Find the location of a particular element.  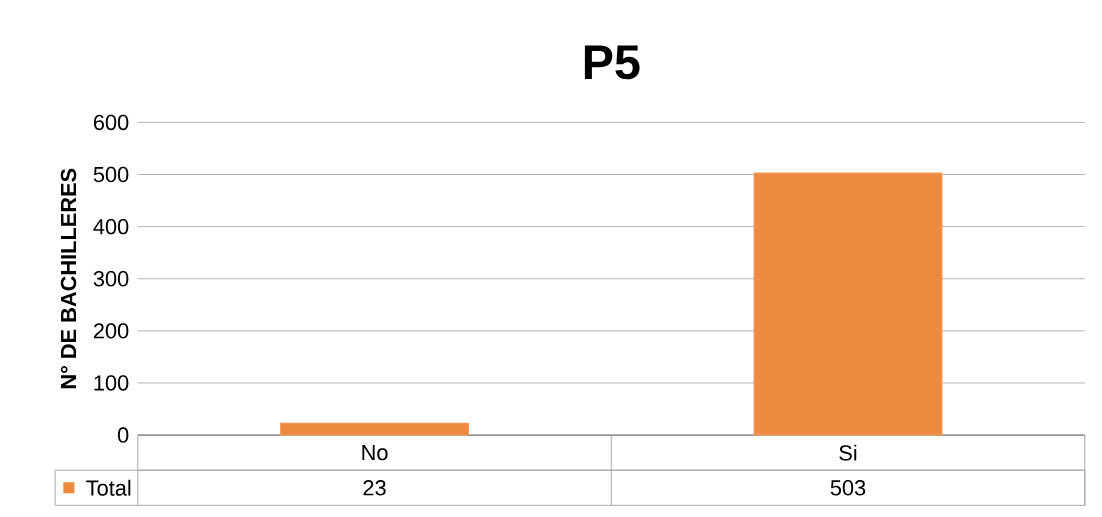

y-tick-label: 300 is located at coordinates (111, 279).